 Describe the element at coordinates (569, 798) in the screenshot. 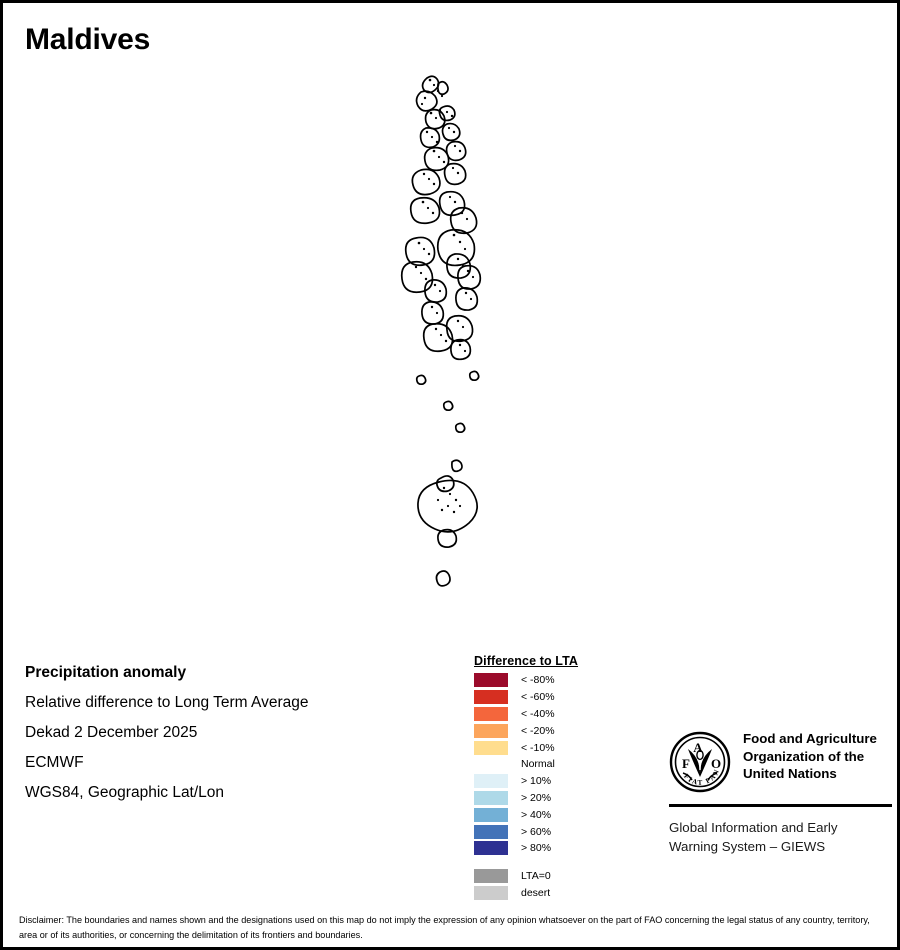

I see `legend-row: > 20%` at that location.